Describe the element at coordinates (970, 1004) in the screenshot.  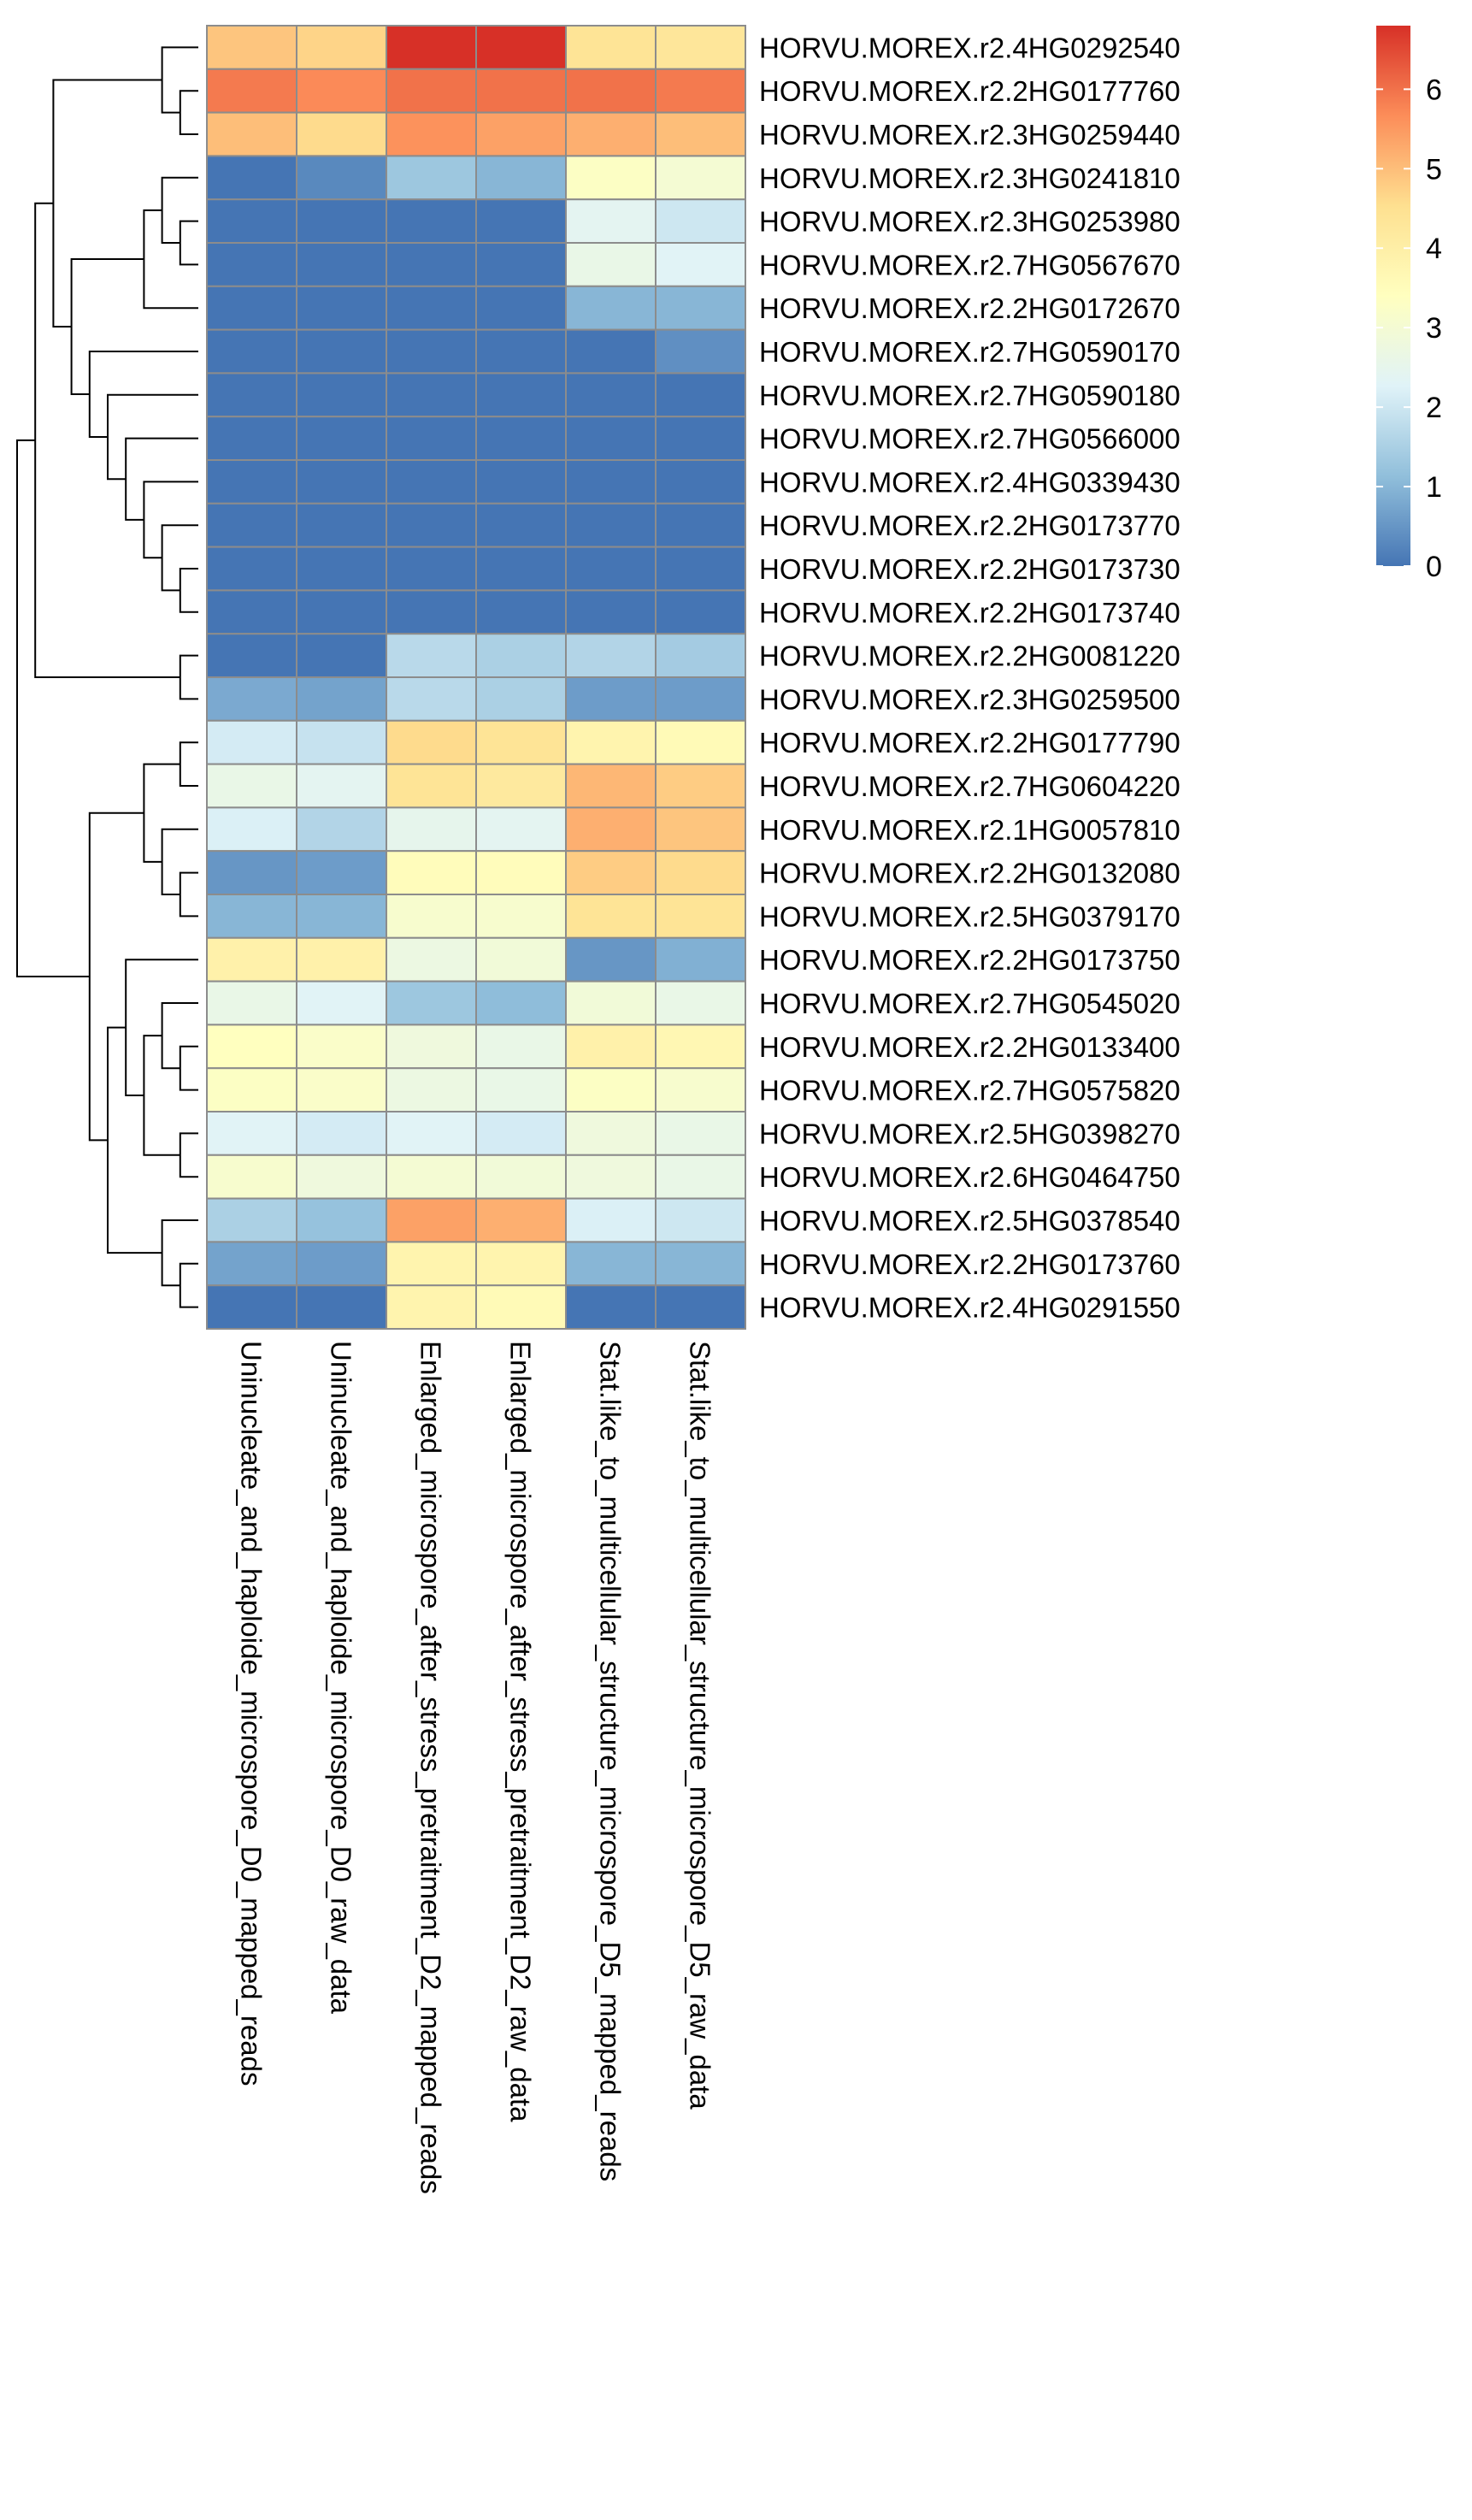
I see `row-label: HORVU.MOREX.r2.7HG0545020` at that location.